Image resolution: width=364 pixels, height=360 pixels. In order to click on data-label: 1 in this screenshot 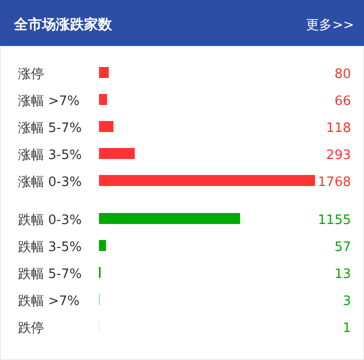, I will do `click(346, 328)`.